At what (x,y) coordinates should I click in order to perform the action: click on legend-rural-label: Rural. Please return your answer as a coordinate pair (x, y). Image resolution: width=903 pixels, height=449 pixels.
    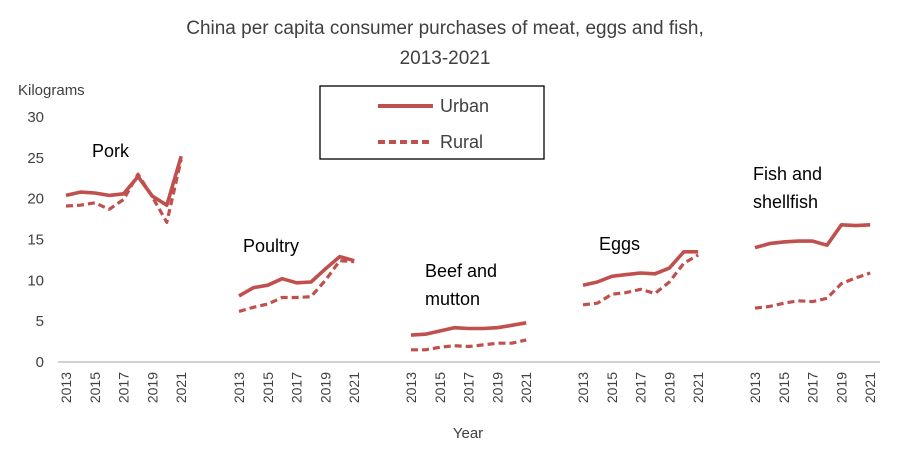
    Looking at the image, I should click on (461, 142).